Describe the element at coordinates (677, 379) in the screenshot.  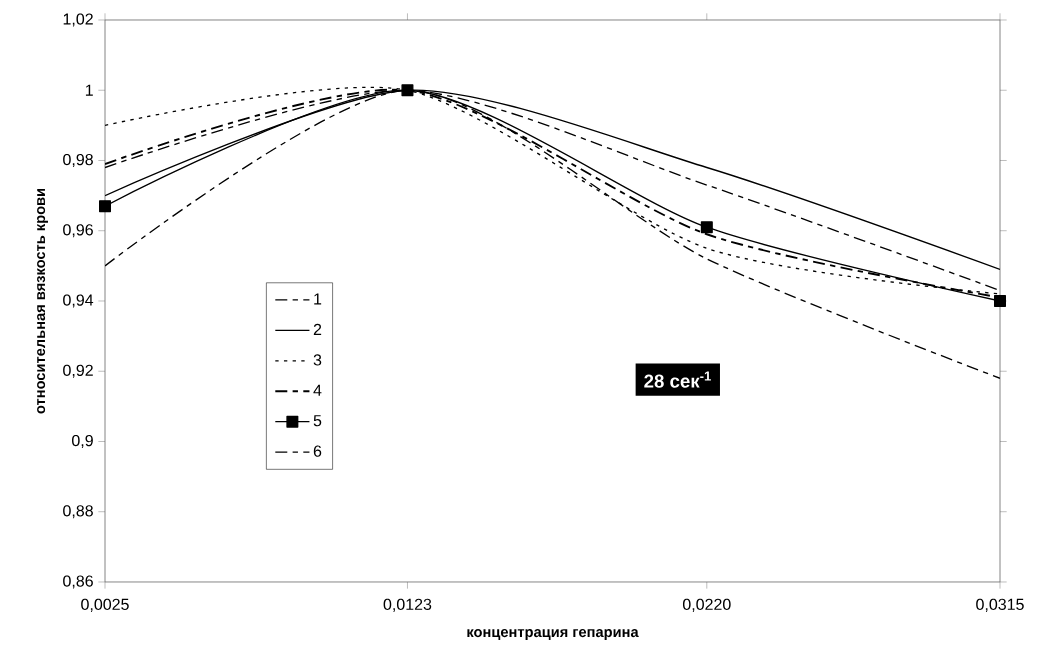
I see `annotation: 28 сек$^{-1}$` at that location.